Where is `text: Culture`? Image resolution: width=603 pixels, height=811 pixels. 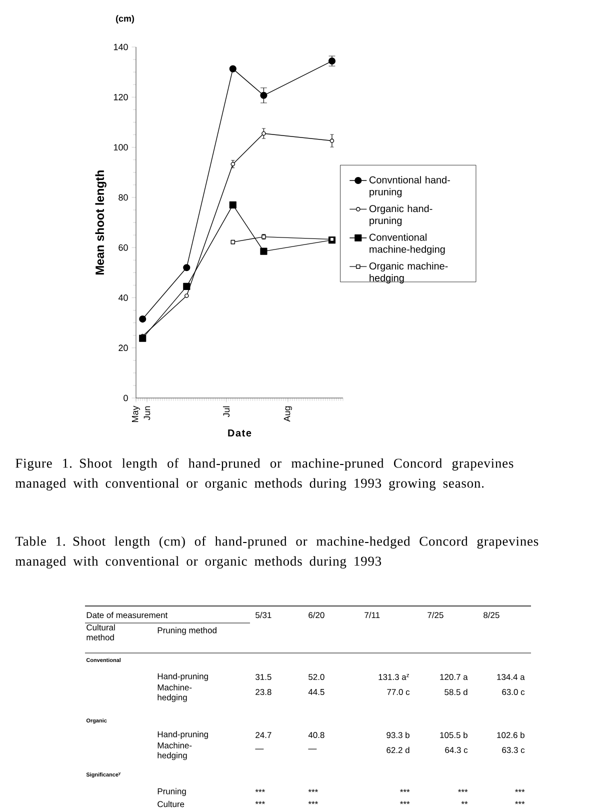
text: Culture is located at coordinates (171, 804).